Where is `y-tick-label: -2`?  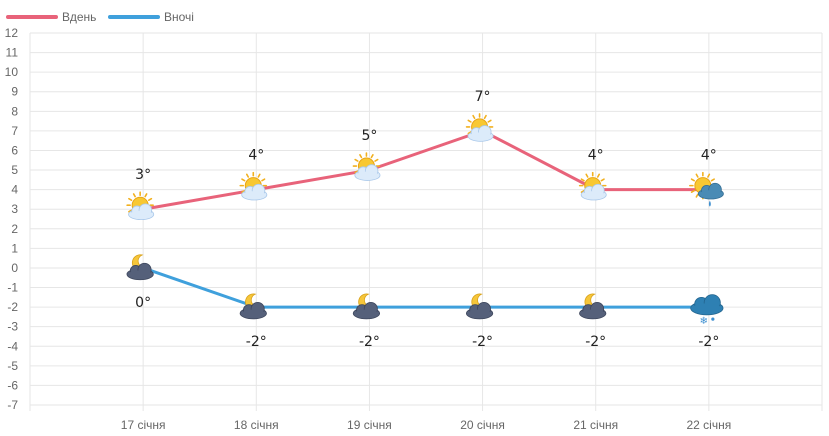
y-tick-label: -2 is located at coordinates (12, 307).